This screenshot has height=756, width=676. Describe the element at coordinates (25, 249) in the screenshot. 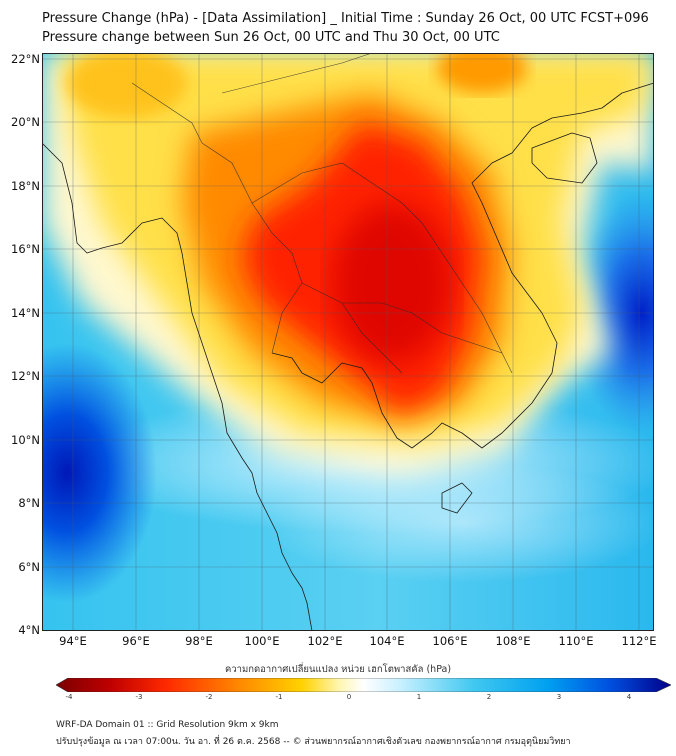

I see `lat-tick-16n: 16°N` at that location.